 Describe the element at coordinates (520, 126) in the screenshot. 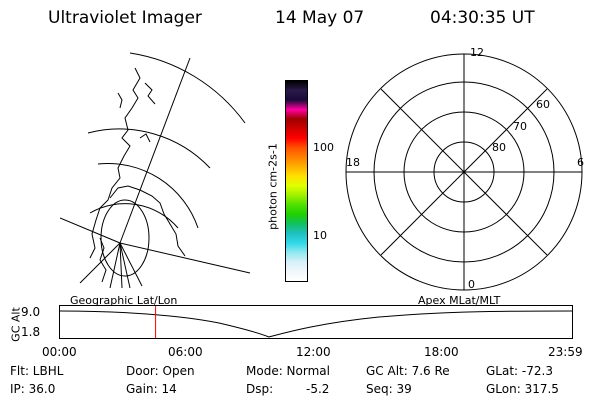

I see `mlat-label-70: 70` at that location.